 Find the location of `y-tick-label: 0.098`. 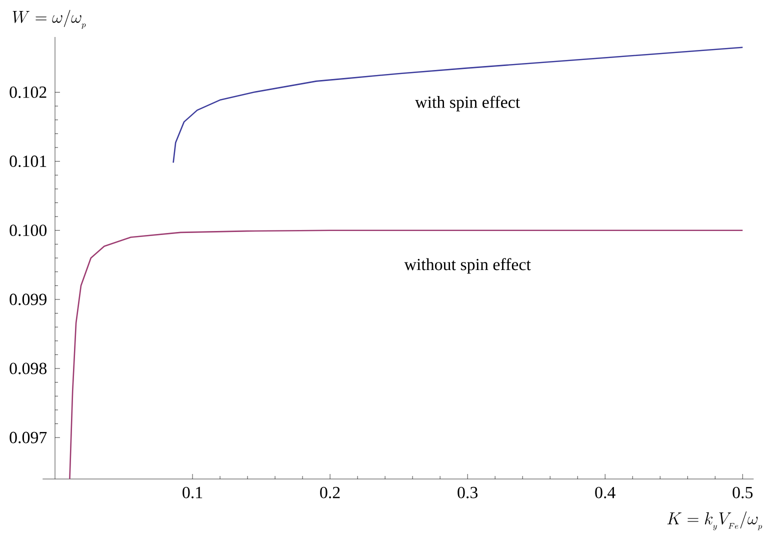

y-tick-label: 0.098 is located at coordinates (28, 368).